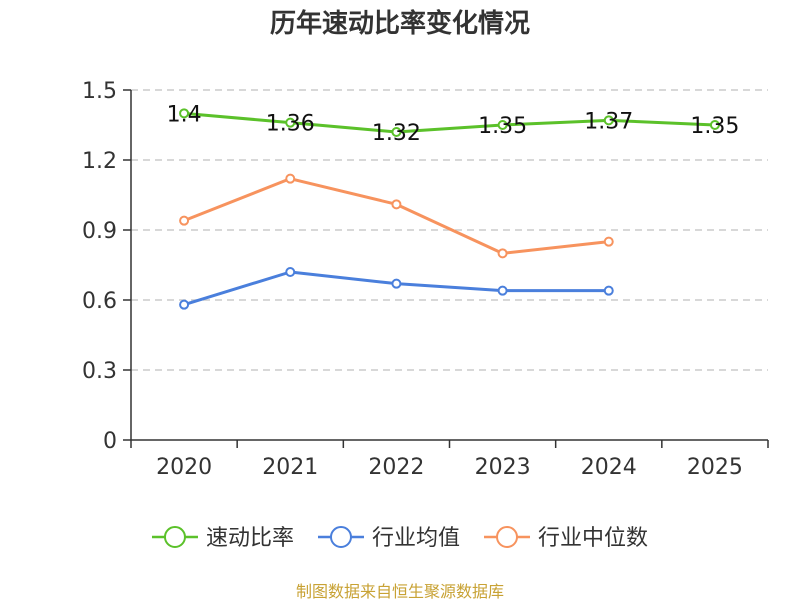 Image resolution: width=800 pixels, height=602 pixels. Describe the element at coordinates (110, 441) in the screenshot. I see `y-tick-label: 0` at that location.